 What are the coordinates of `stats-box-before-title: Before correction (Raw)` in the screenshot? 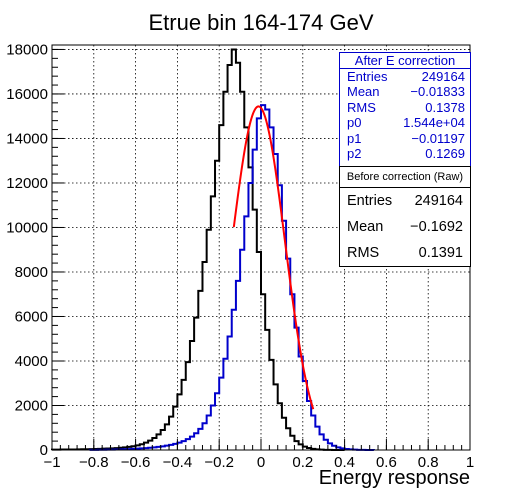 It's located at (405, 177).